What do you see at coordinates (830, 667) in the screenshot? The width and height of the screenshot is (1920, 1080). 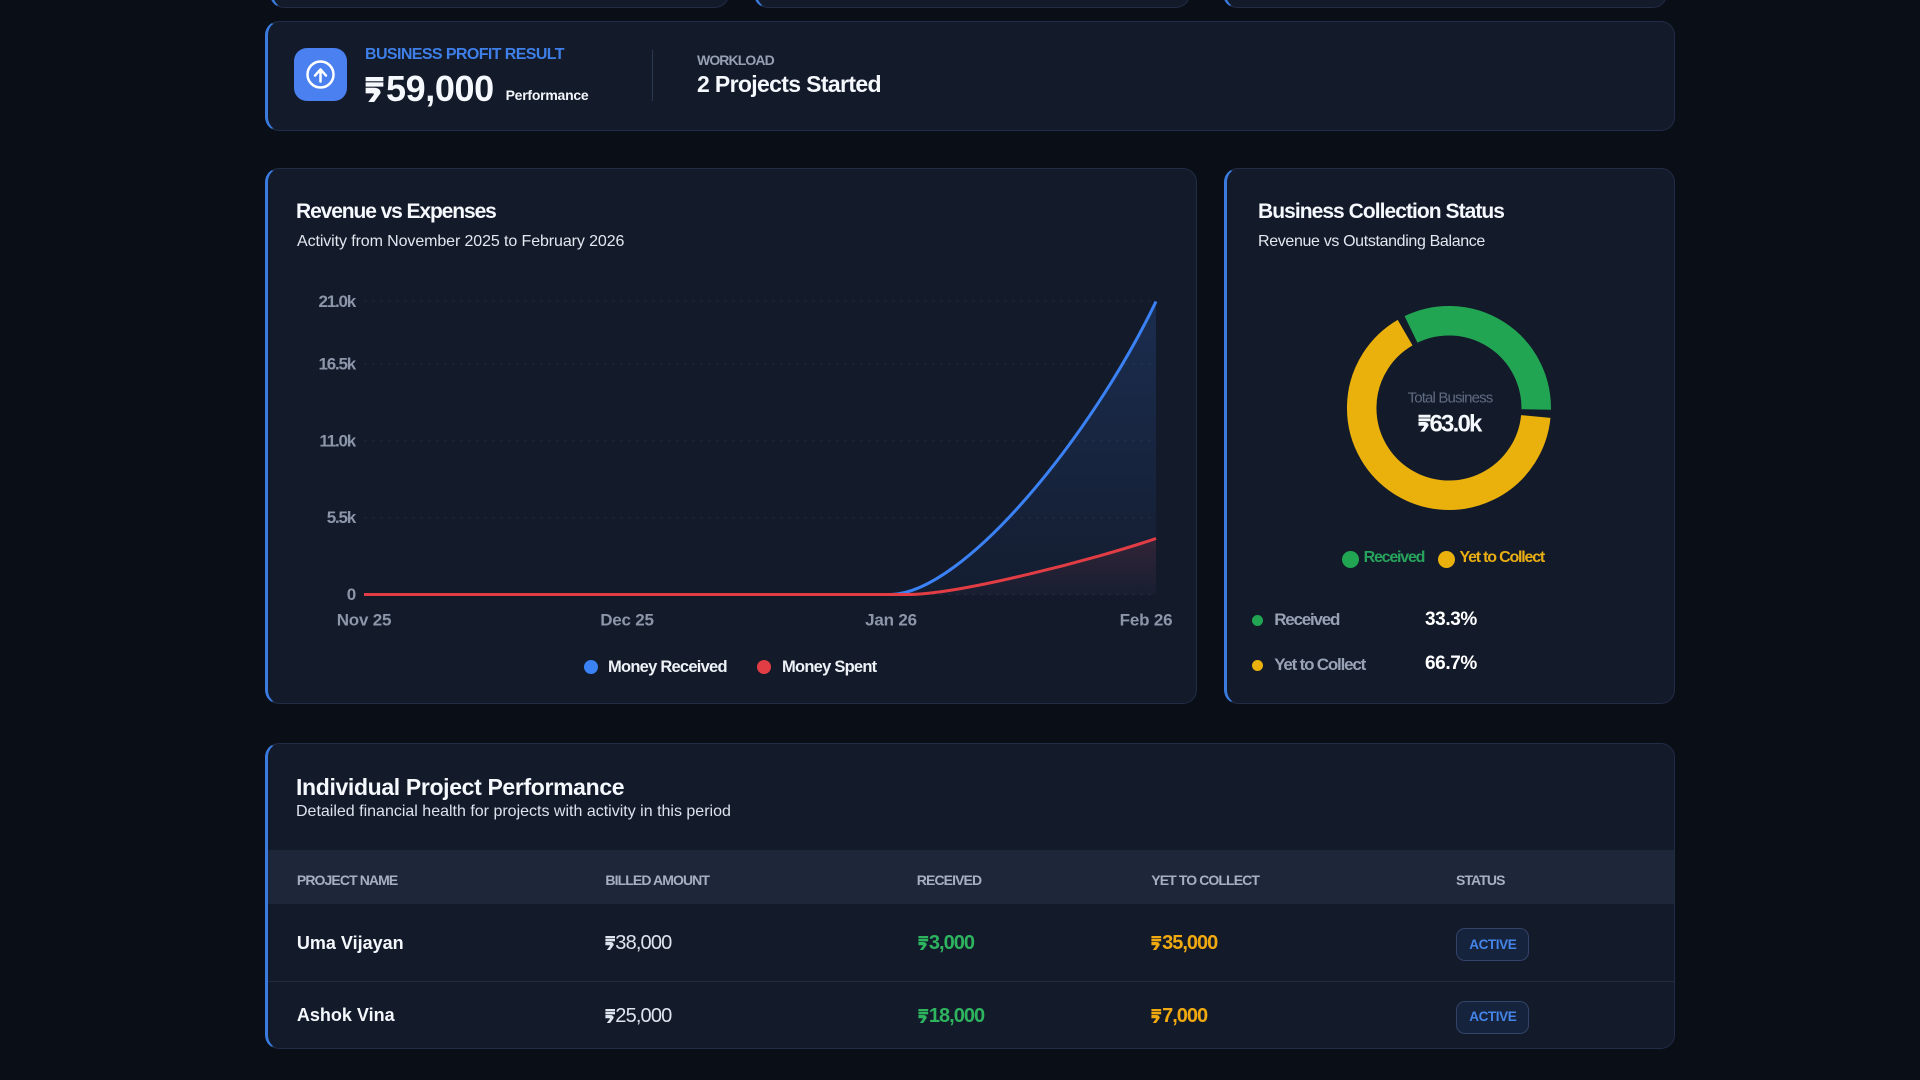 I see `svg-text: Money Spent` at bounding box center [830, 667].